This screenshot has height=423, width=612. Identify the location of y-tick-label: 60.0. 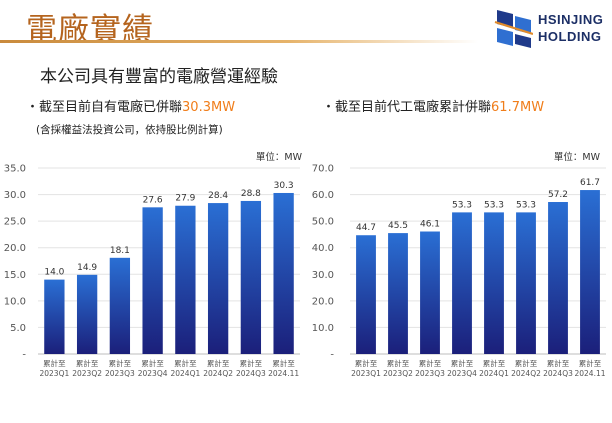
(323, 195).